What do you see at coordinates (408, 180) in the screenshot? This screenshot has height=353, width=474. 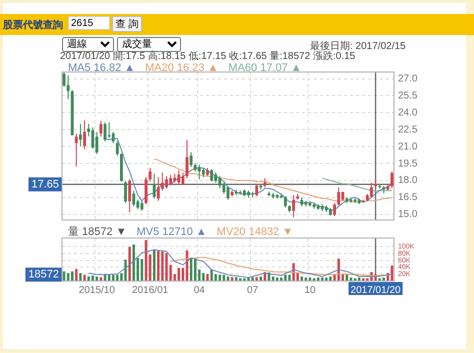 I see `y-tick-label: 18.0` at bounding box center [408, 180].